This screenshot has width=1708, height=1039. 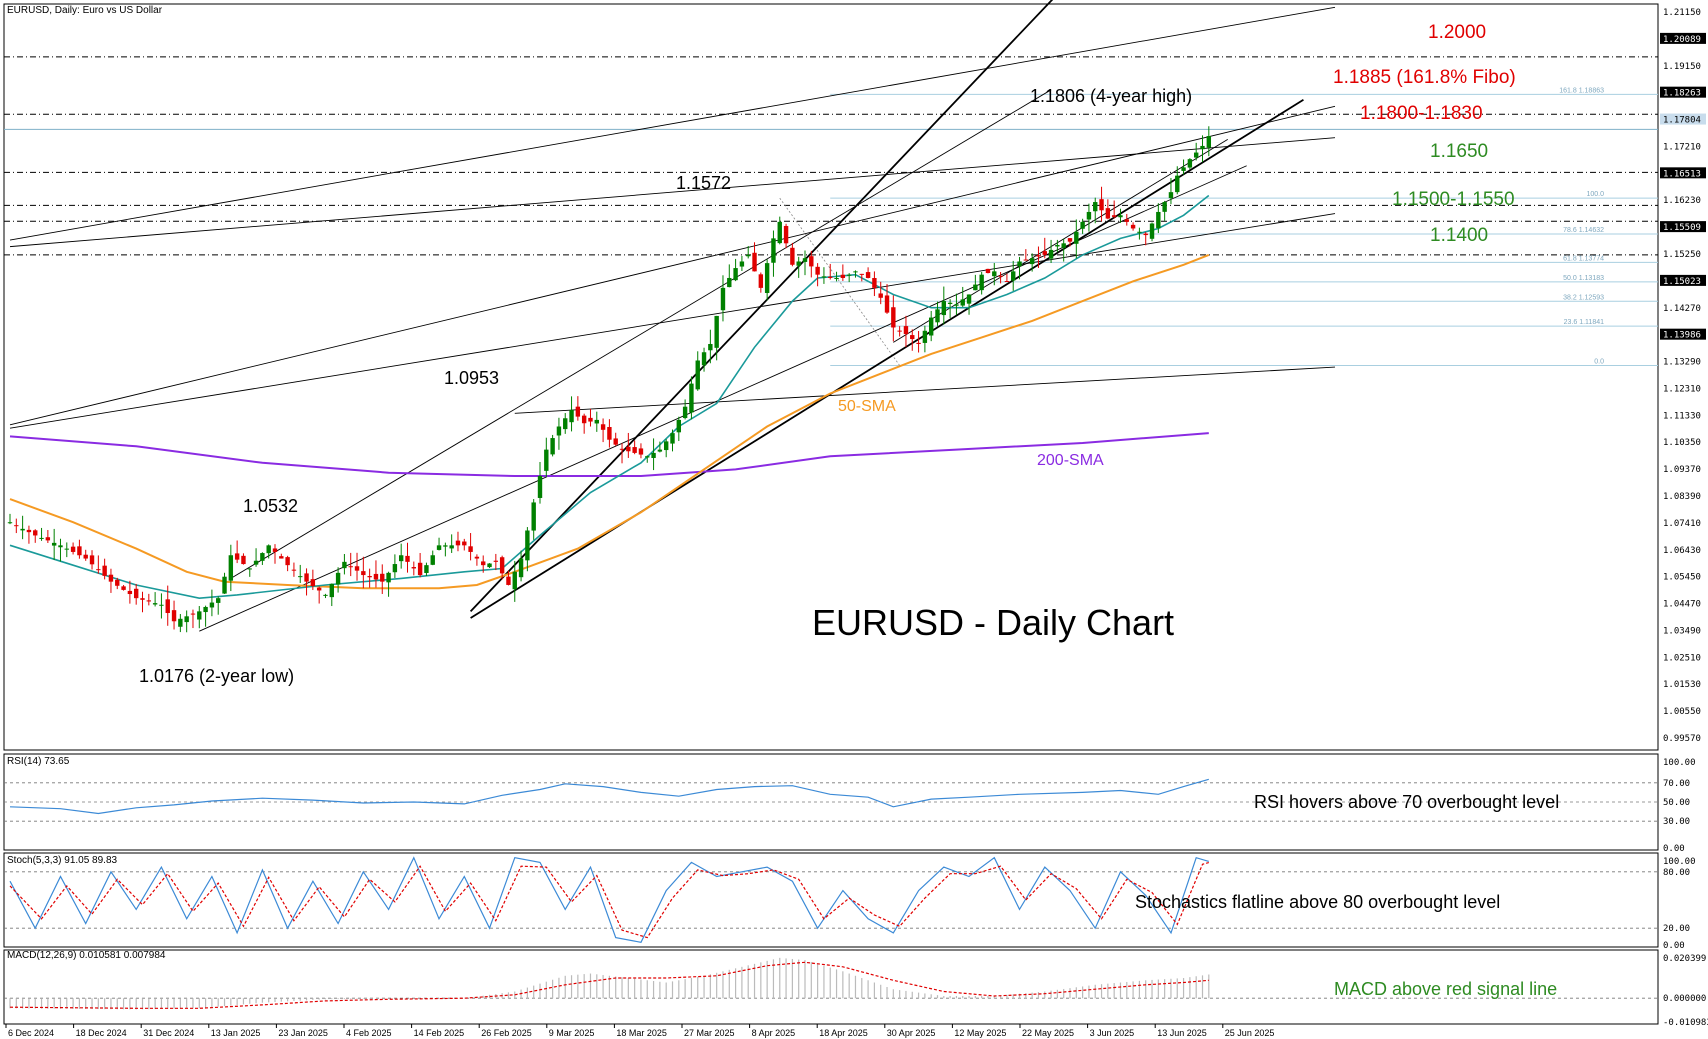 I want to click on date-tick-label: 6 Dec 2024, so click(x=31, y=1033).